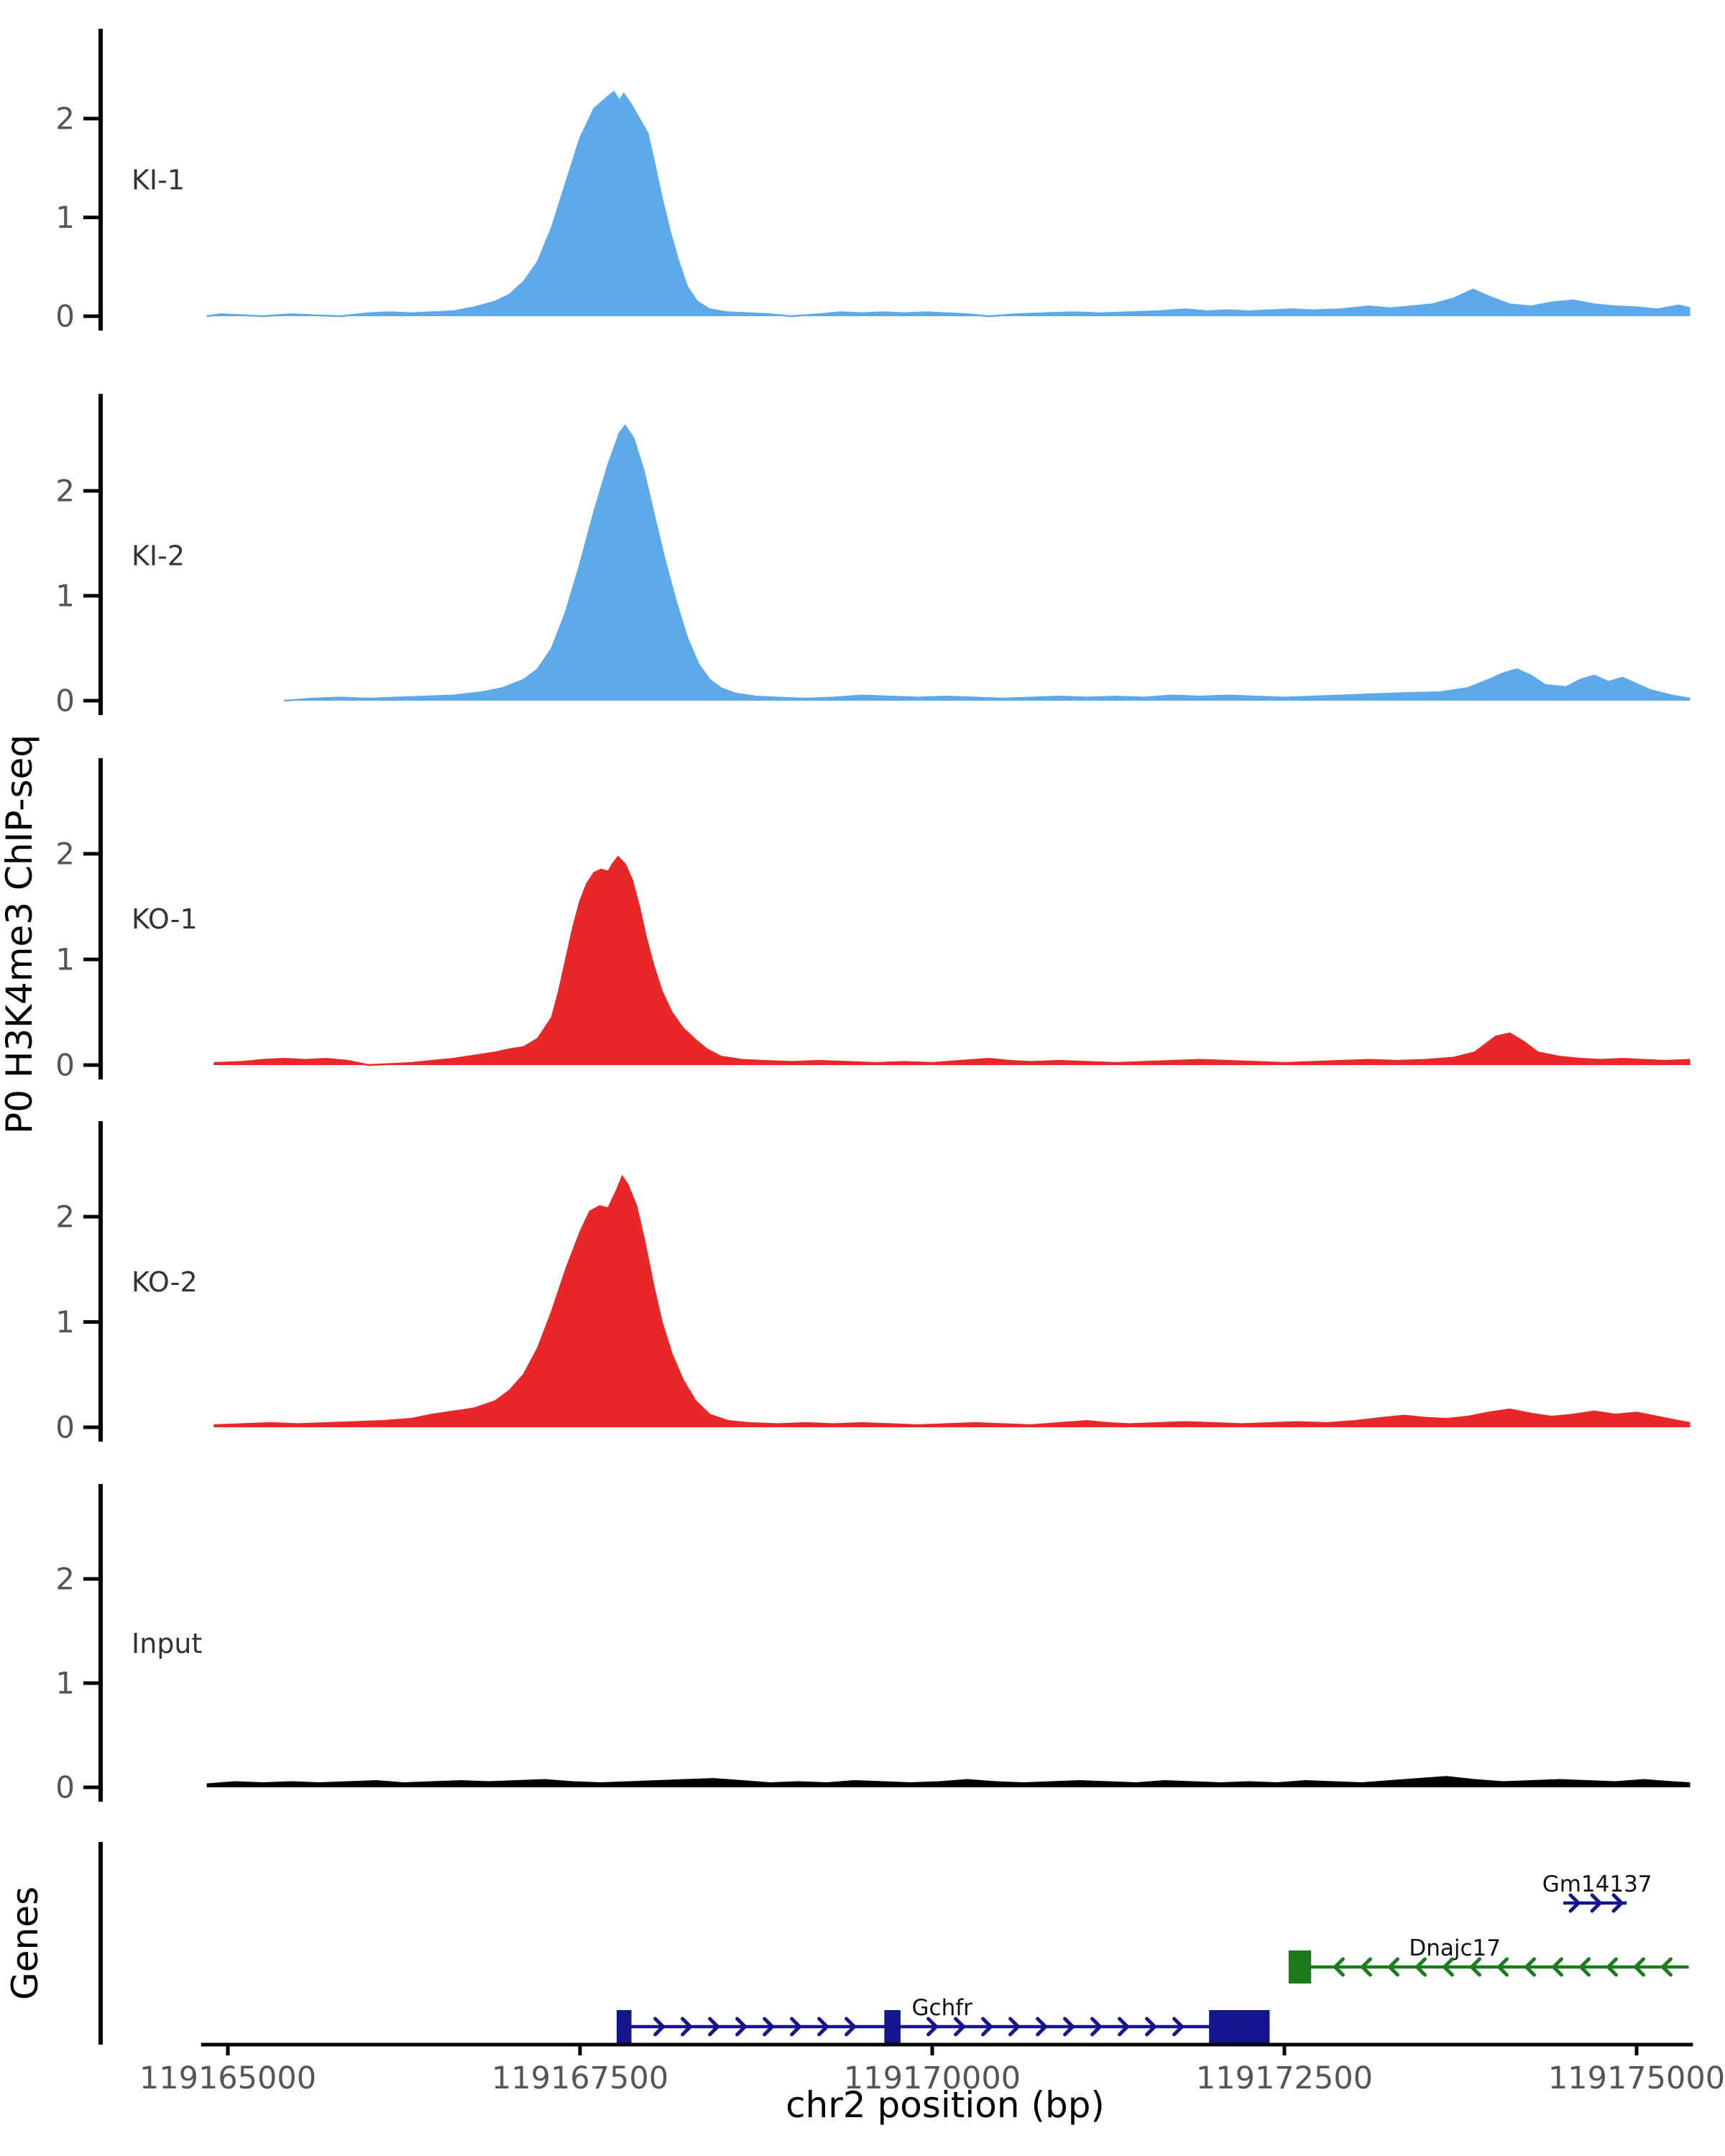 This screenshot has width=1725, height=2156. I want to click on track-panel-Input: 0 1 2 Input, so click(872, 1645).